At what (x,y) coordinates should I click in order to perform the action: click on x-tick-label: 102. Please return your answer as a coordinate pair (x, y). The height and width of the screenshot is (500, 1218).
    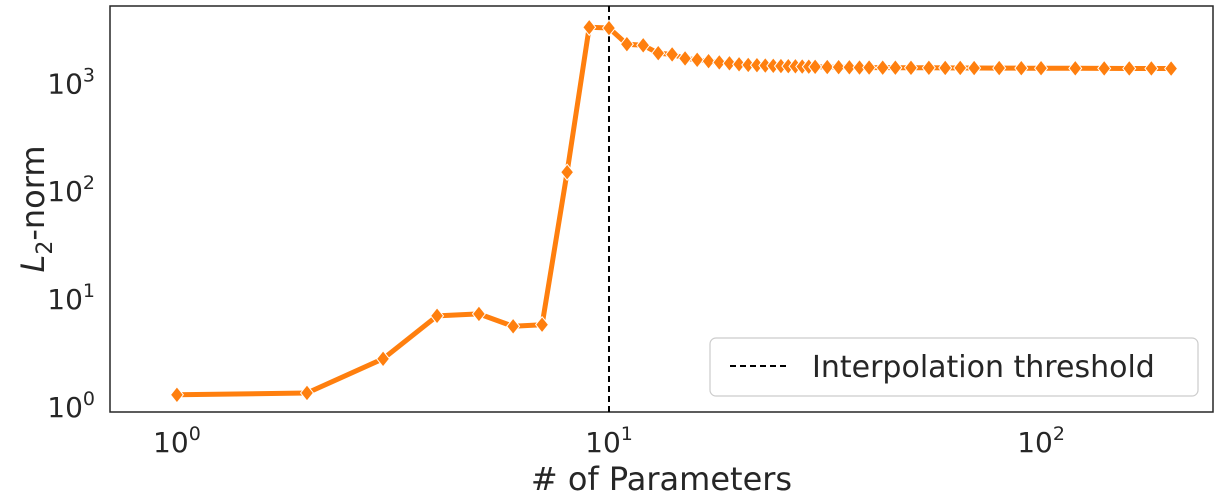
    Looking at the image, I should click on (1041, 441).